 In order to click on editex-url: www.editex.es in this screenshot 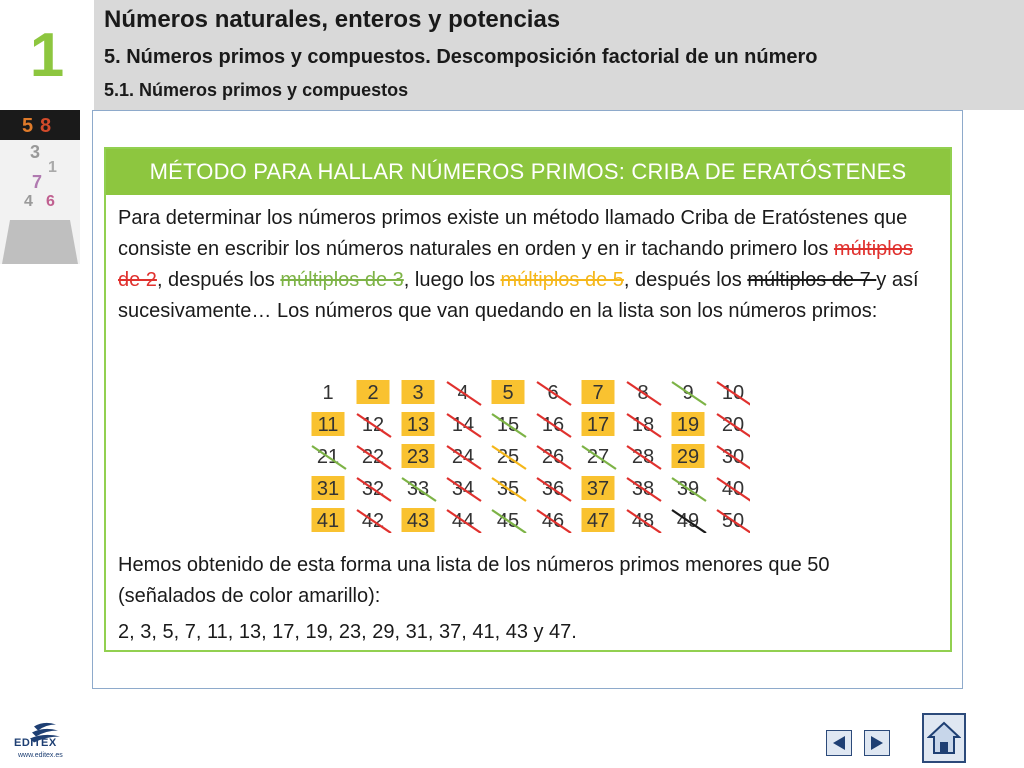, I will do `click(40, 755)`.